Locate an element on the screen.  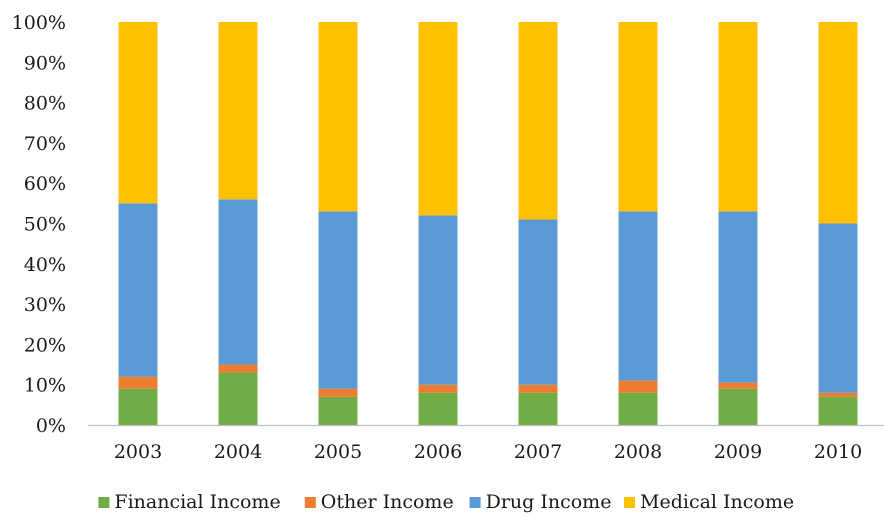
legend-label-drug-income: Drug Income is located at coordinates (549, 502).